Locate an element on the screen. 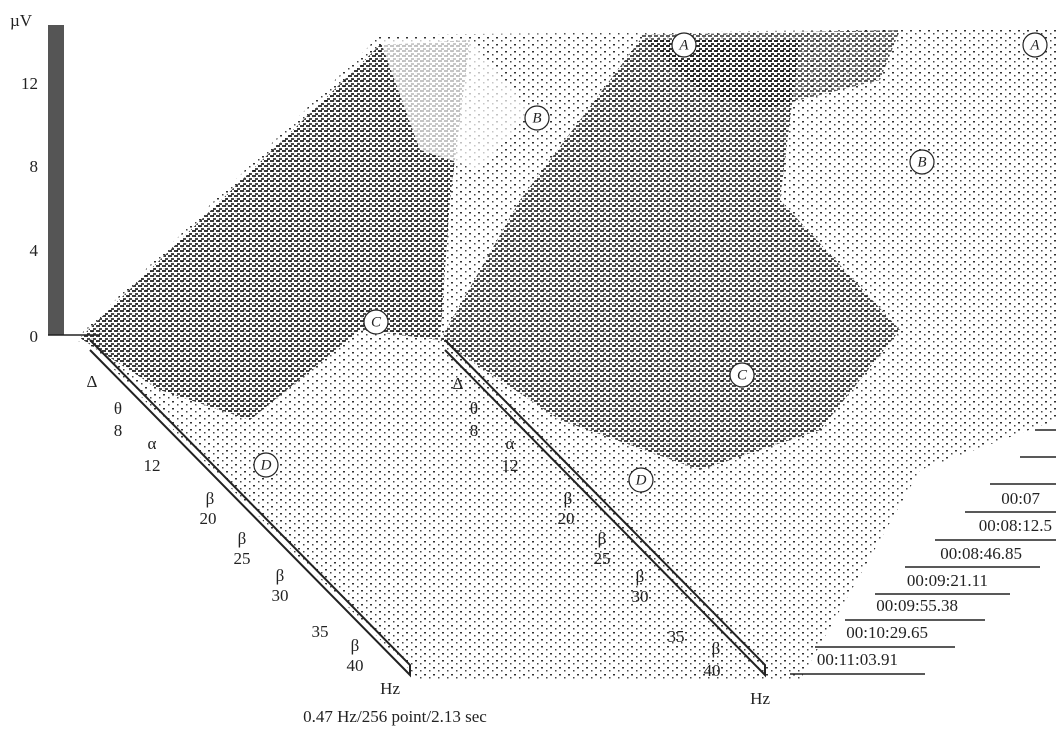 The image size is (1056, 733). time-label: 00:08:12.5 is located at coordinates (1015, 525).